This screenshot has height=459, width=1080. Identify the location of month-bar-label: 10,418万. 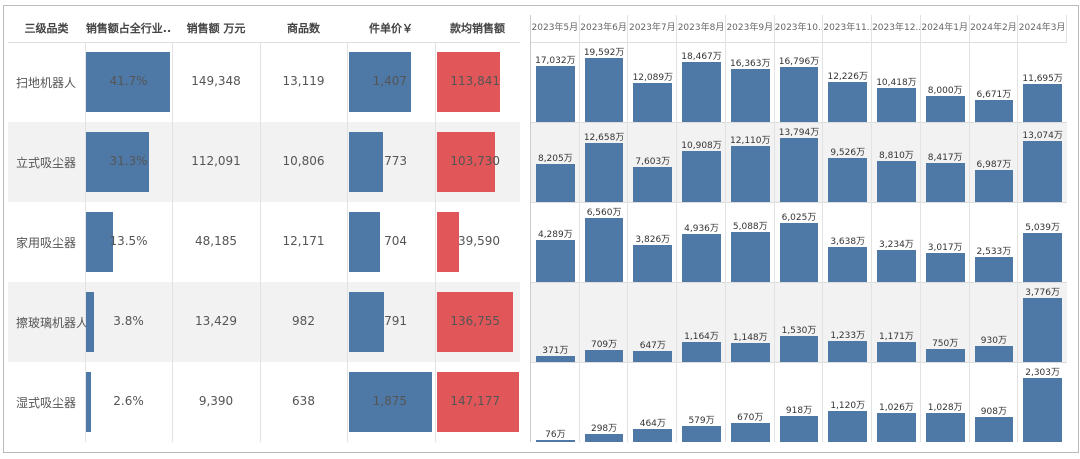
(896, 82).